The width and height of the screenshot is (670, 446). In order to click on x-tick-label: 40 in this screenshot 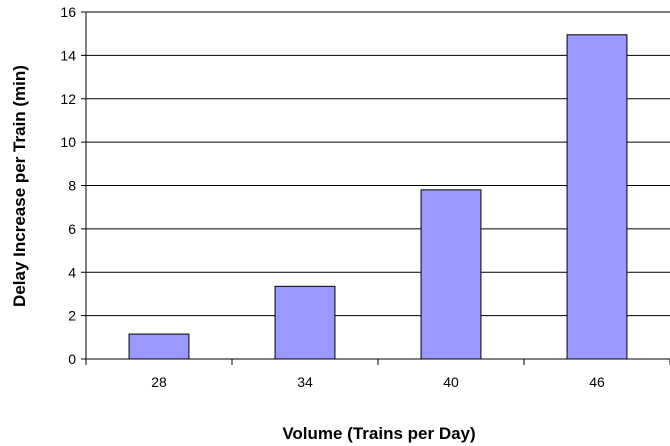, I will do `click(451, 382)`.